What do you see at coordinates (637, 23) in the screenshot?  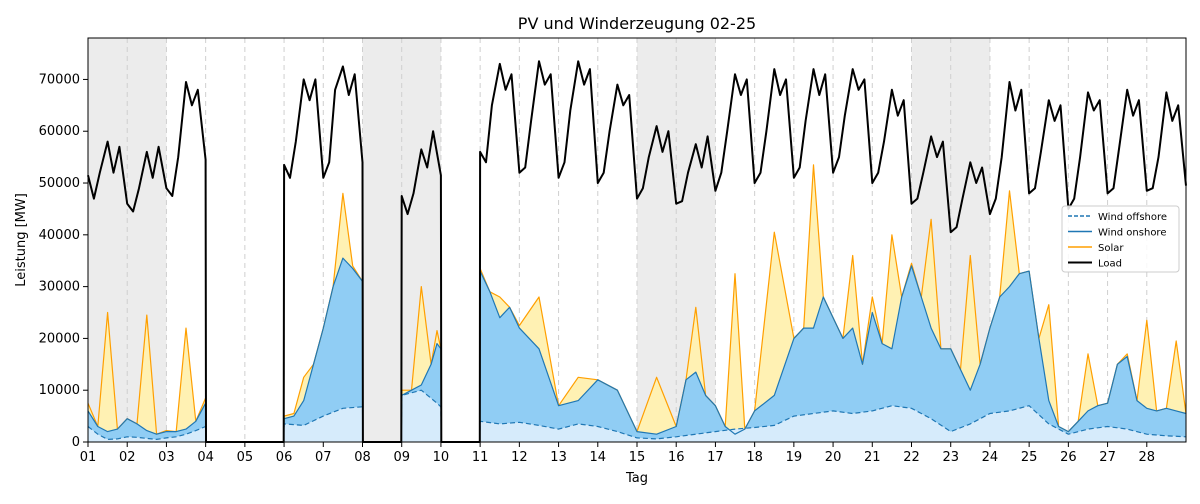 I see `chart-title: PV und Winderzeugung 02-25` at bounding box center [637, 23].